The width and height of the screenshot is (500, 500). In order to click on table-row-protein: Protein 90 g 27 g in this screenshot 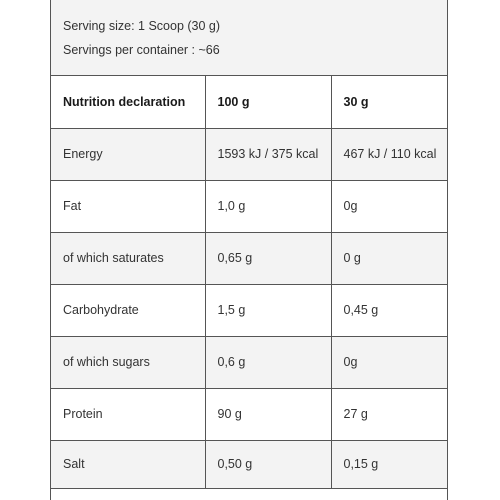, I will do `click(249, 414)`.